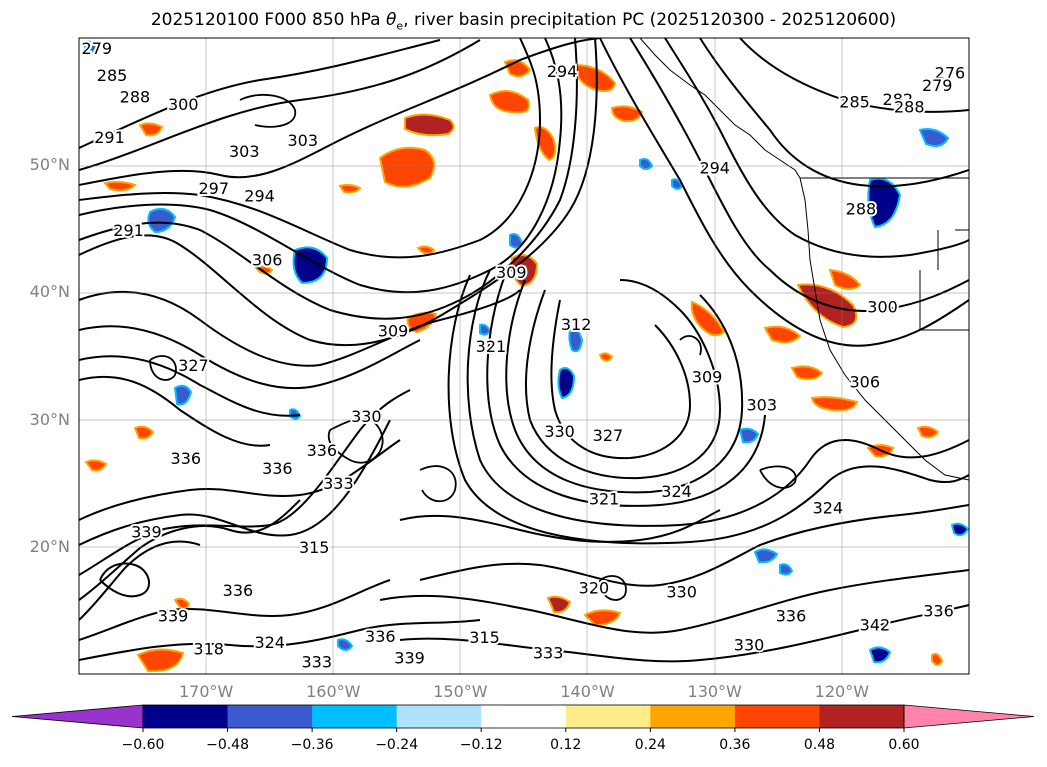 This screenshot has width=1047, height=767. What do you see at coordinates (587, 691) in the screenshot?
I see `lon-label: 140°W` at bounding box center [587, 691].